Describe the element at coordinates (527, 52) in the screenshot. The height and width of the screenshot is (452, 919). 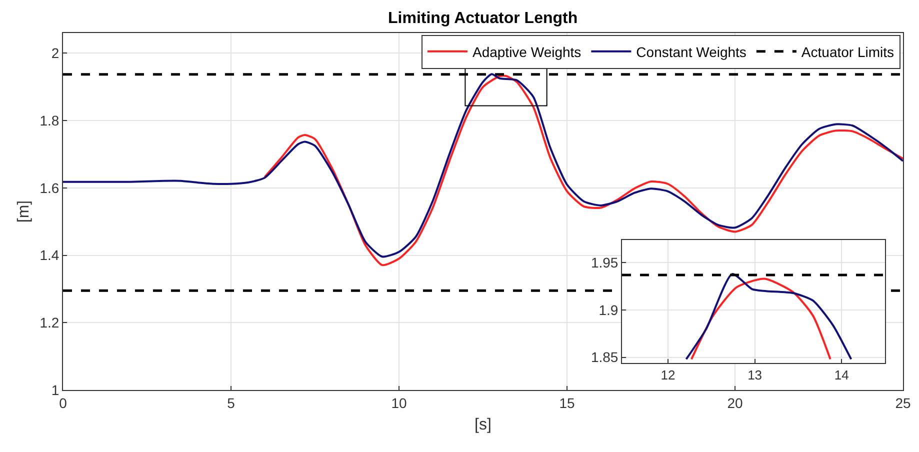
I see `legend-label: Adaptive Weights` at that location.